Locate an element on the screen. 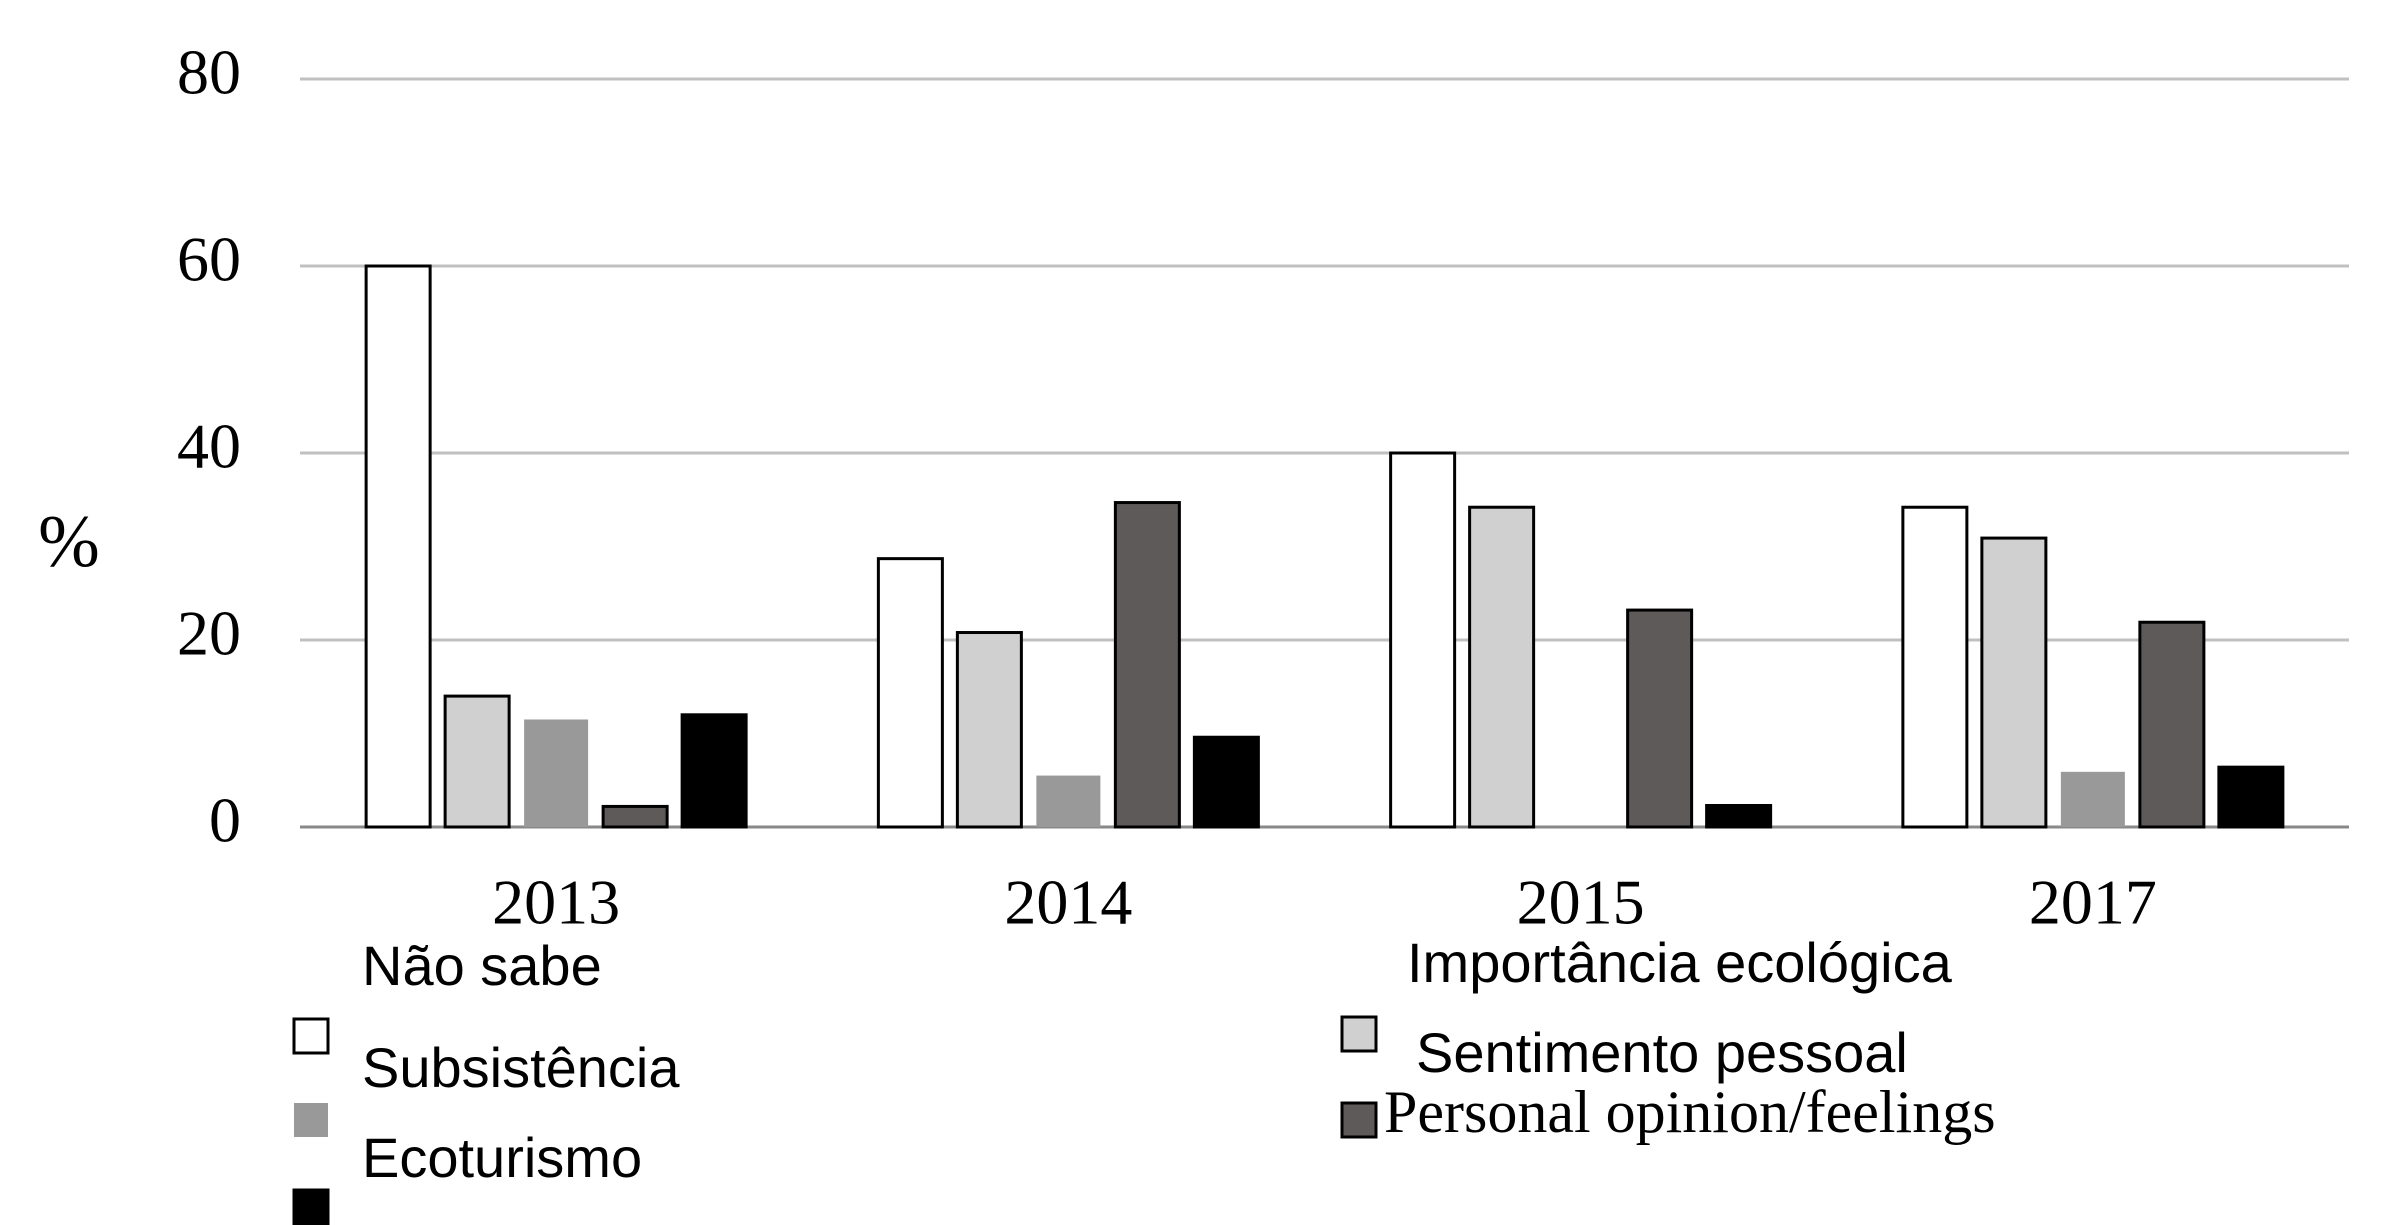 The width and height of the screenshot is (2392, 1225). y-tick-label: 40 is located at coordinates (209, 446).